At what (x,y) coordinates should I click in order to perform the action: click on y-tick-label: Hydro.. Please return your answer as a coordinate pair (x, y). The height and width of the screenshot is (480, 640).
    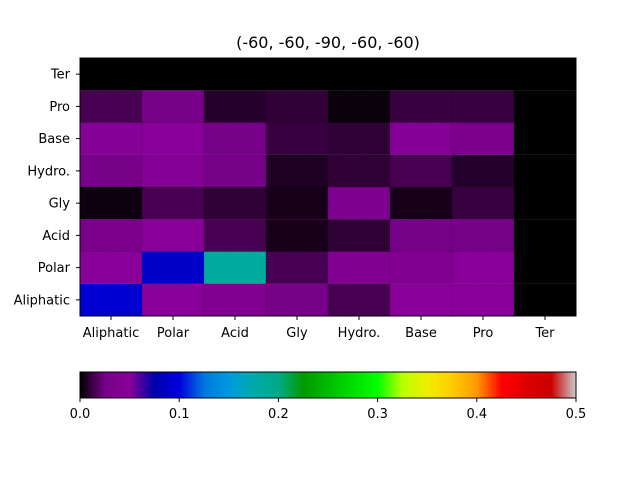
    Looking at the image, I should click on (48, 171).